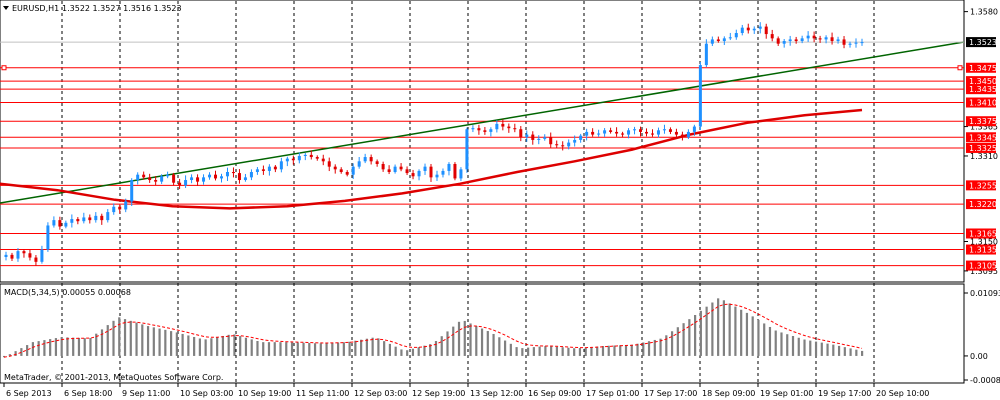 The height and width of the screenshot is (400, 1000). What do you see at coordinates (29, 393) in the screenshot?
I see `time-label: 6 Sep 2013` at bounding box center [29, 393].